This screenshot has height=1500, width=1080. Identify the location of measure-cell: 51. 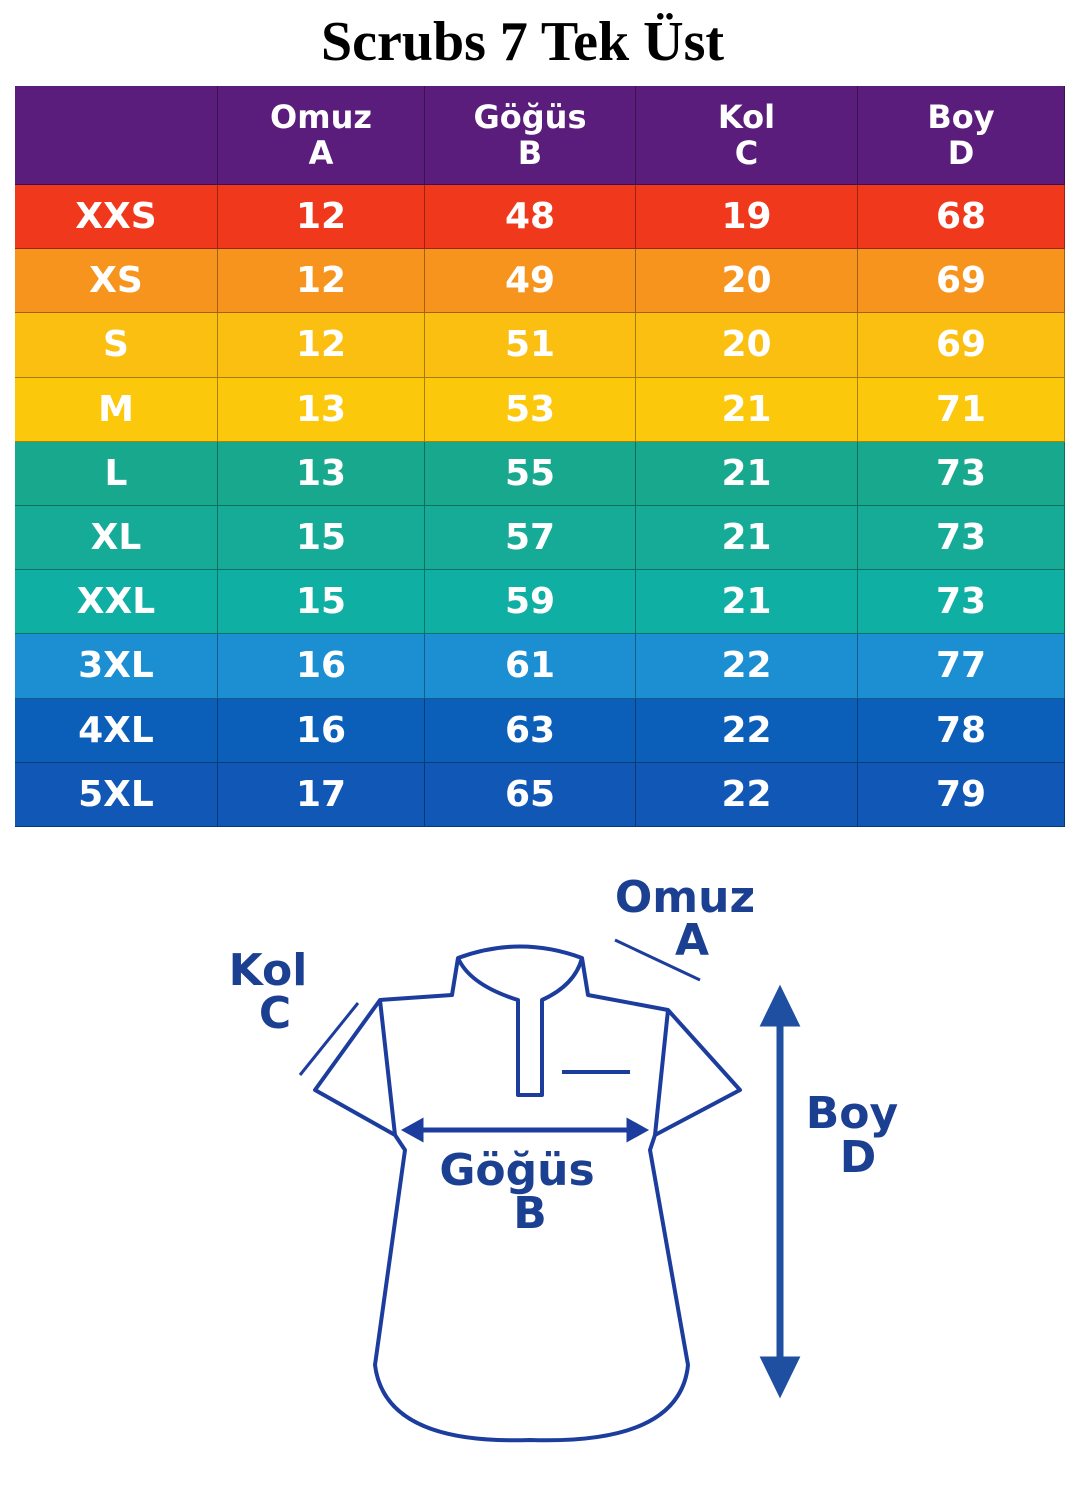
(530, 345).